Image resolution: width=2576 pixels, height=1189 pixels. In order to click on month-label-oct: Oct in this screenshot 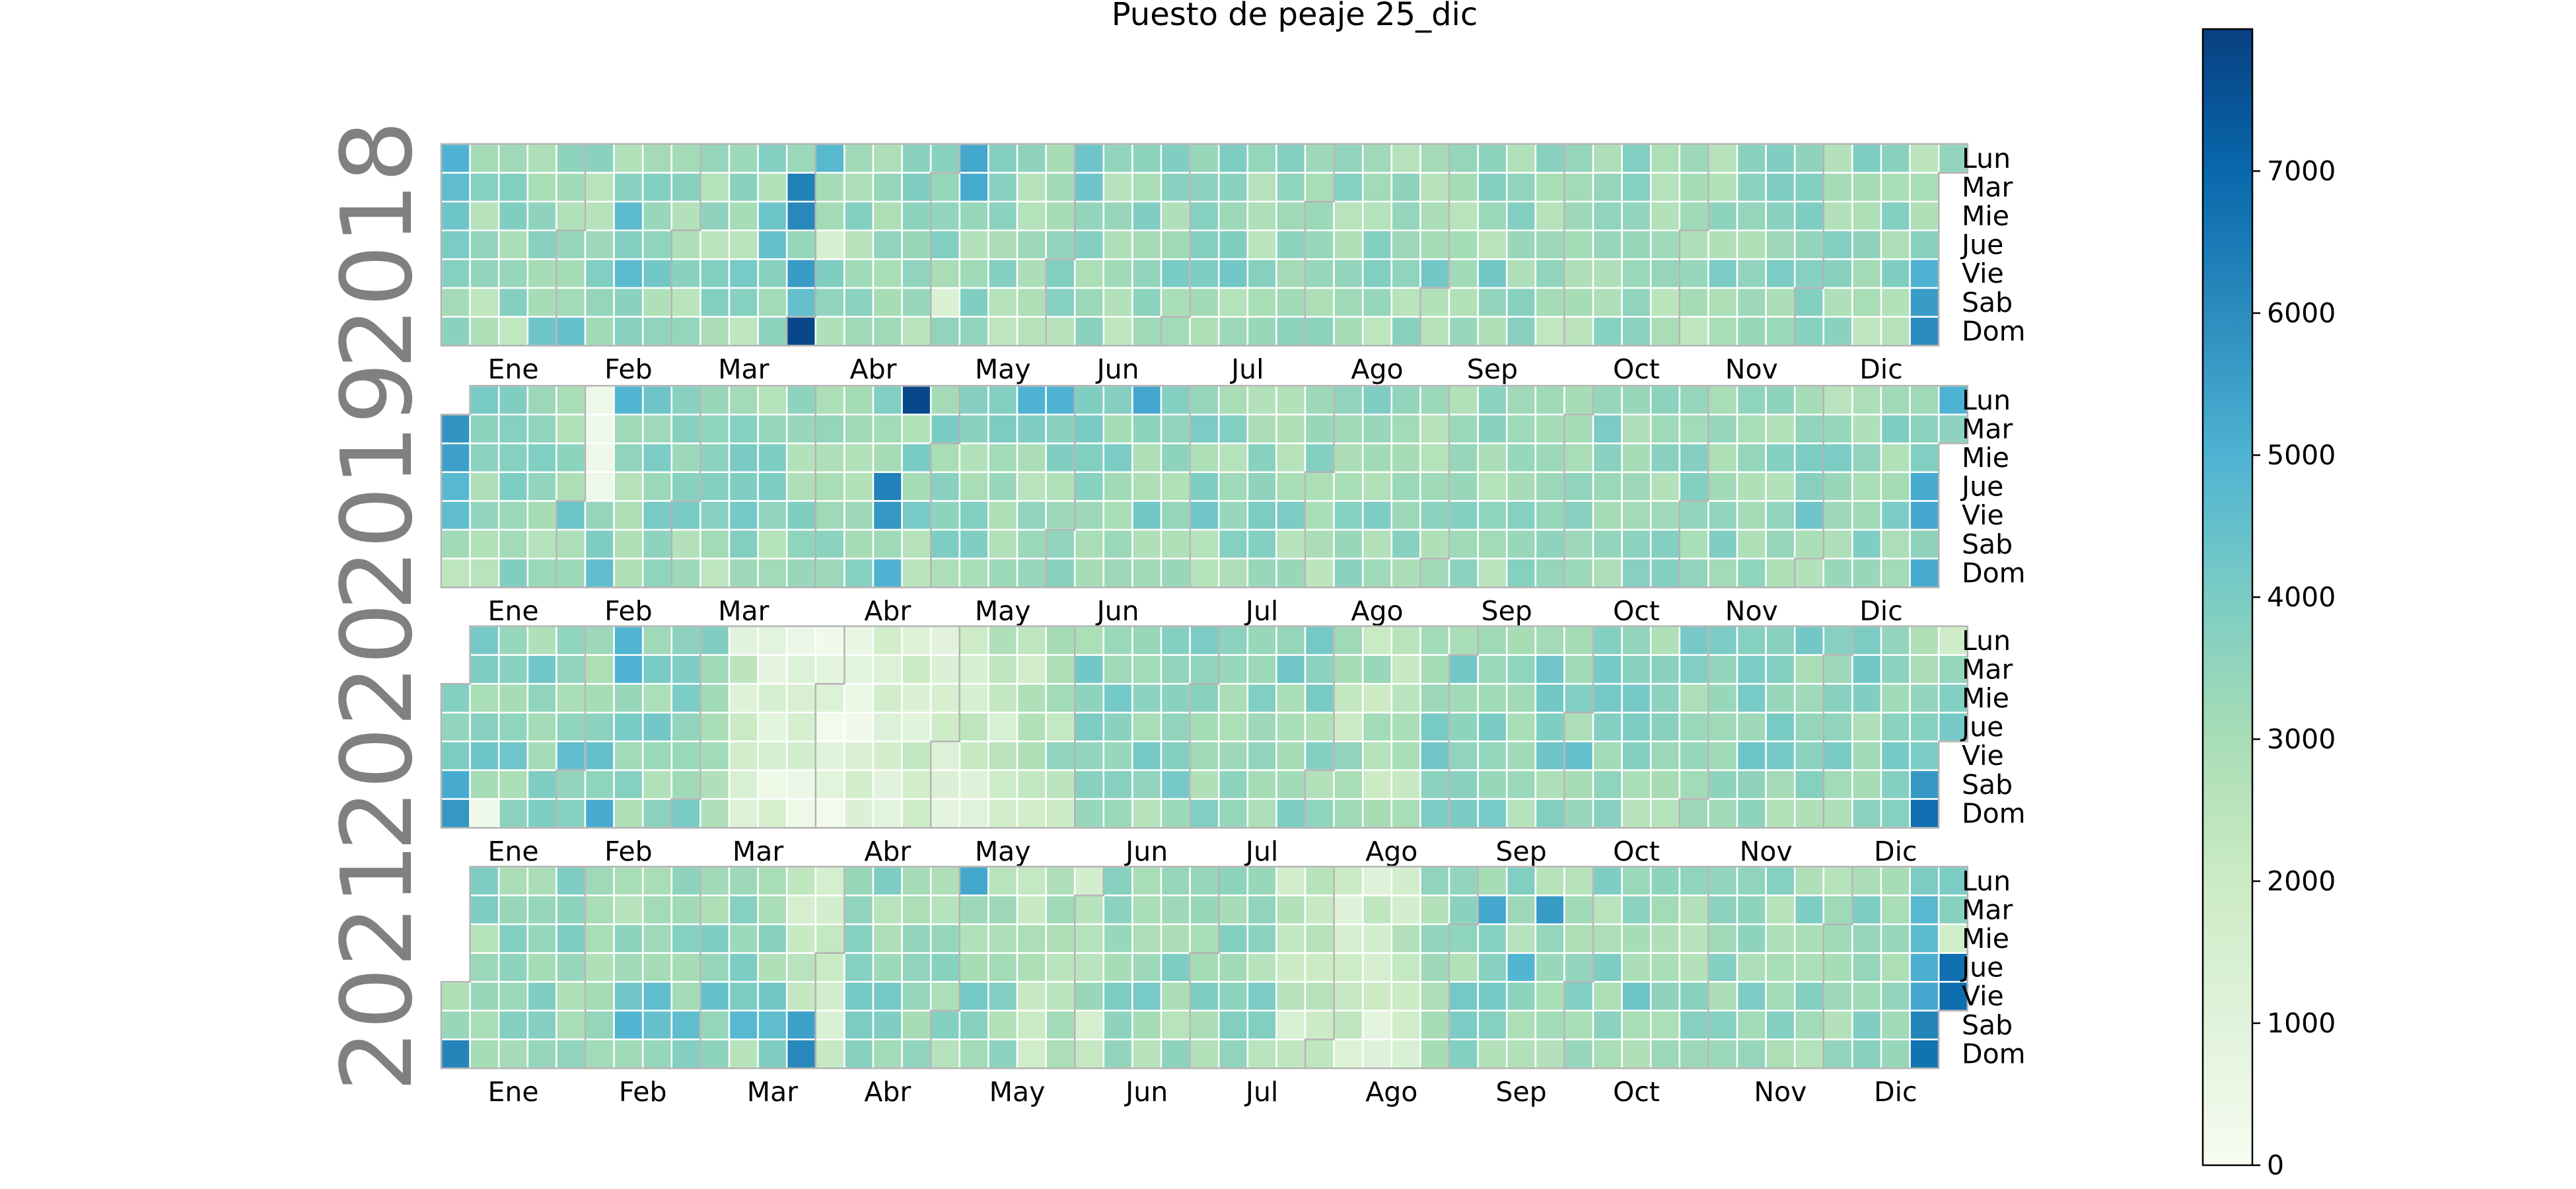, I will do `click(1637, 851)`.